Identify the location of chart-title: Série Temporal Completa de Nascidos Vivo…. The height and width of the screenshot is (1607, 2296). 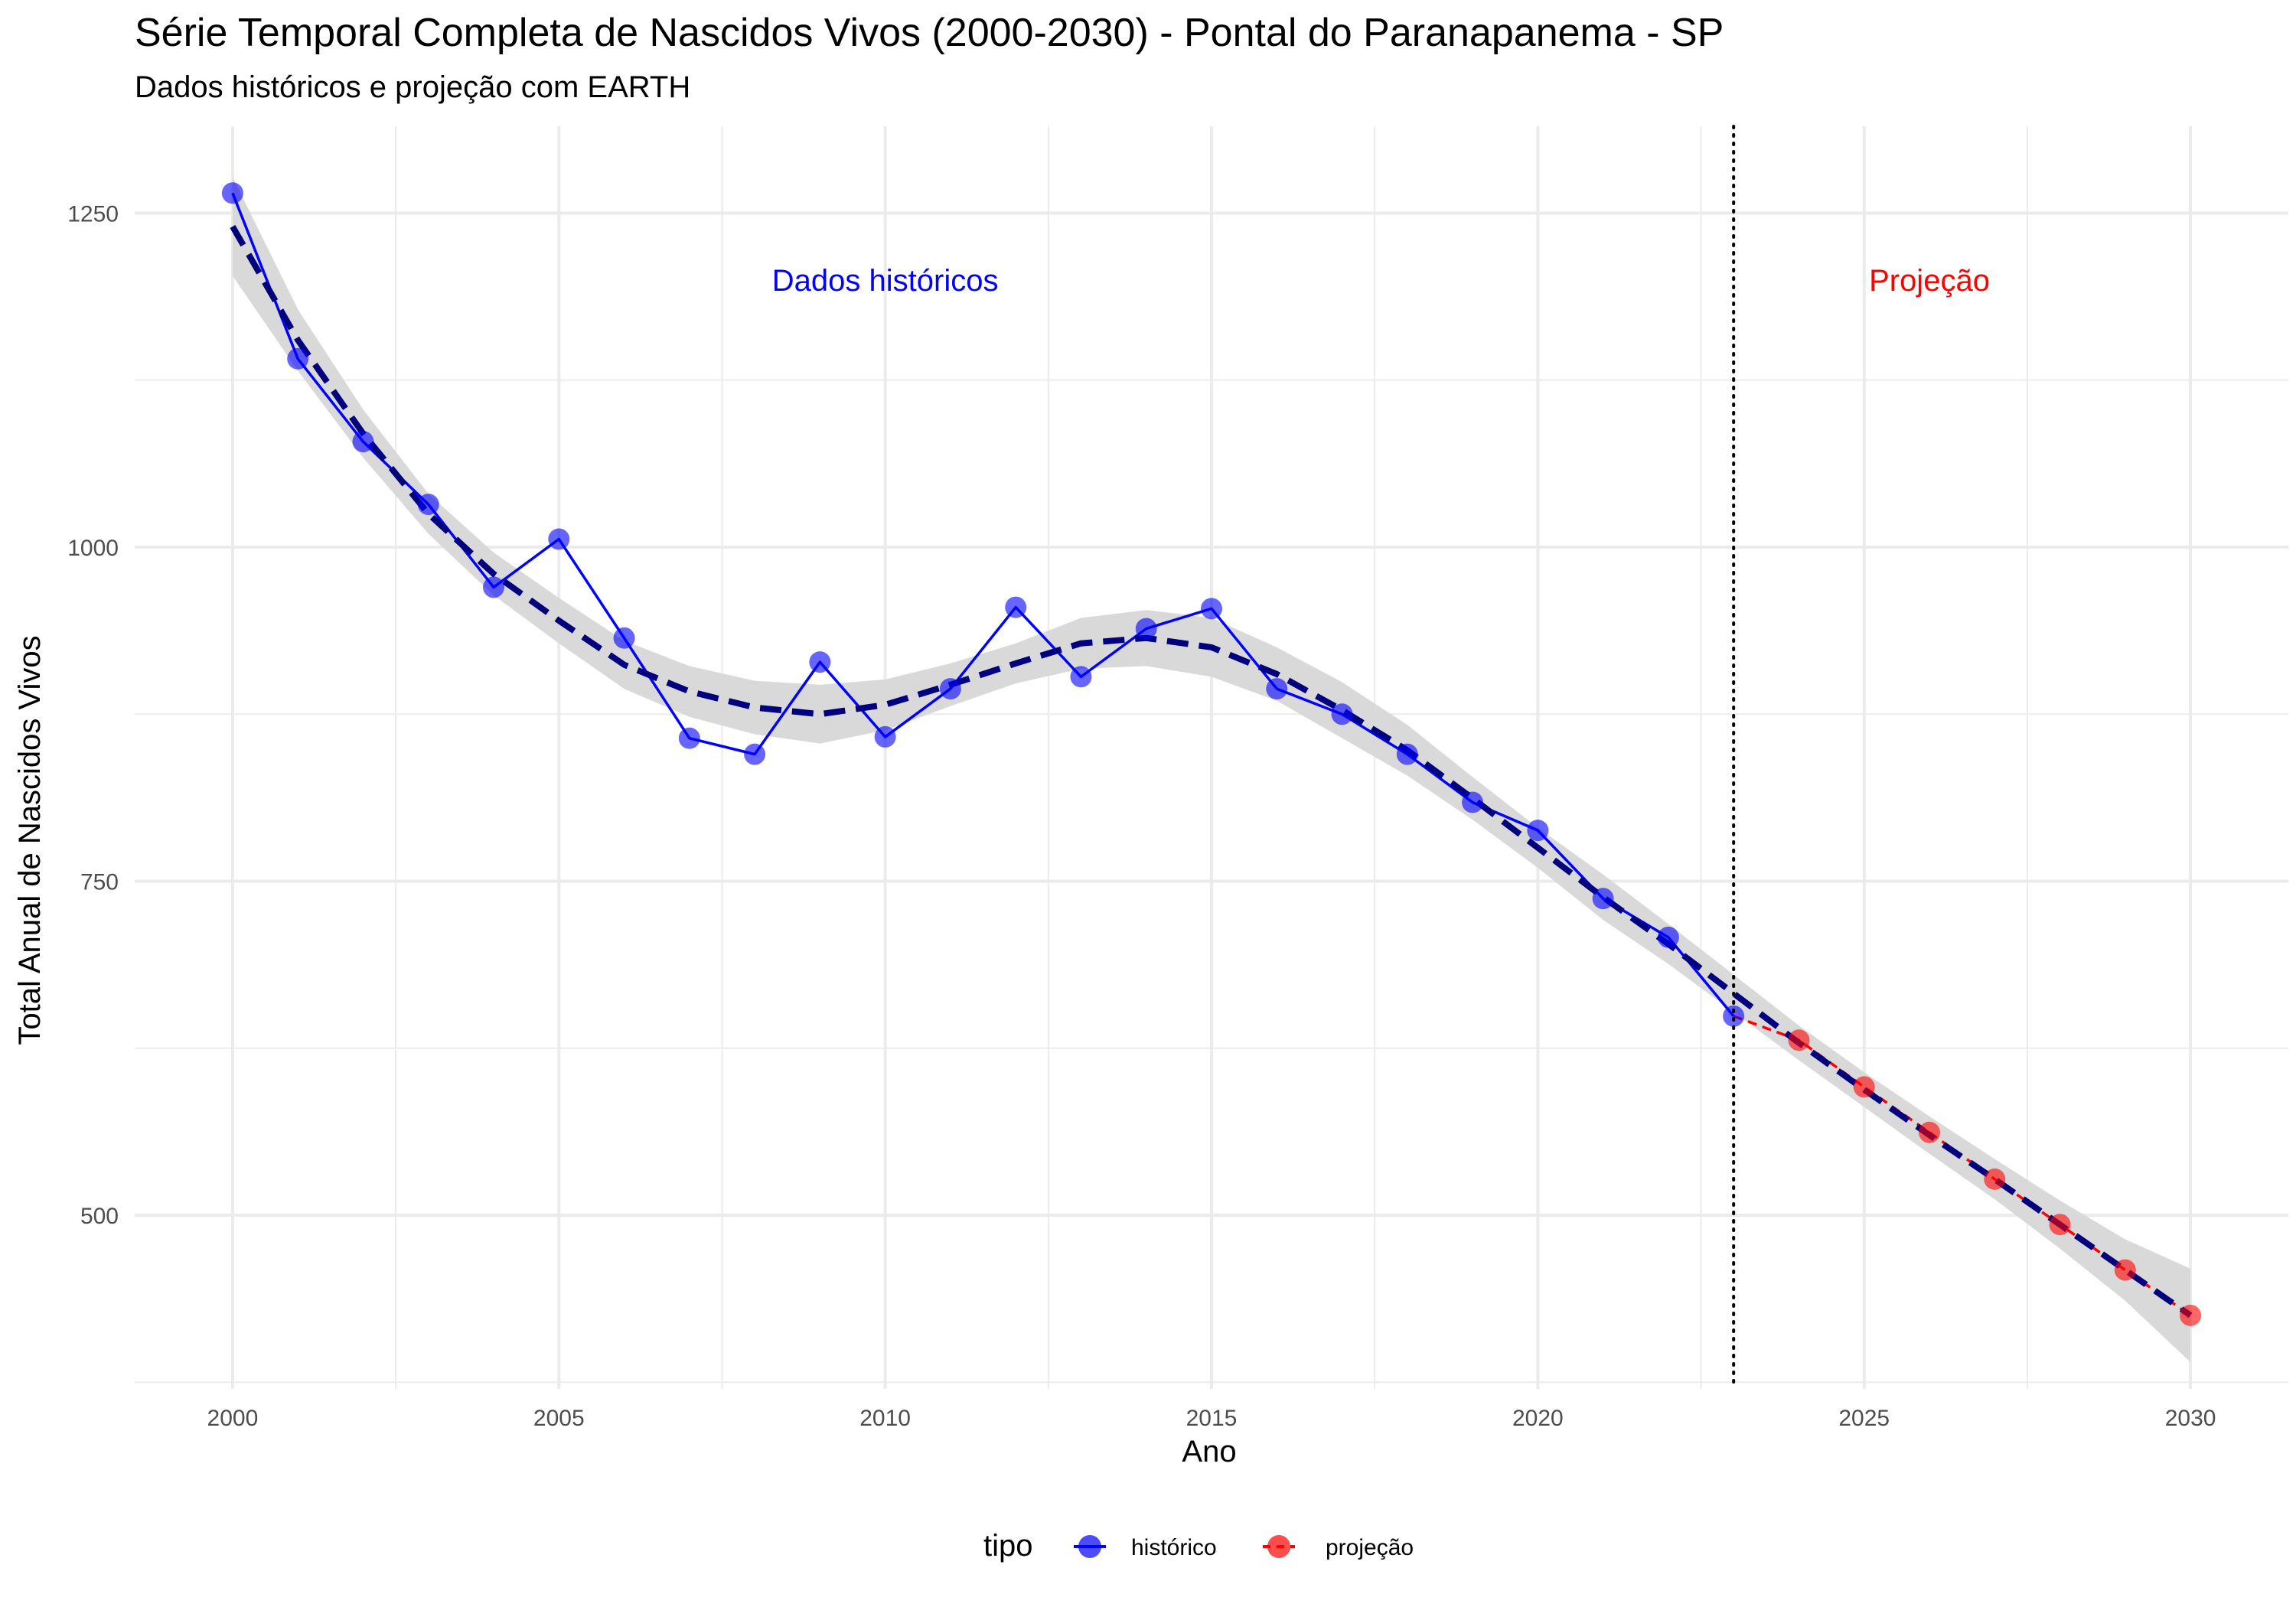
(929, 33).